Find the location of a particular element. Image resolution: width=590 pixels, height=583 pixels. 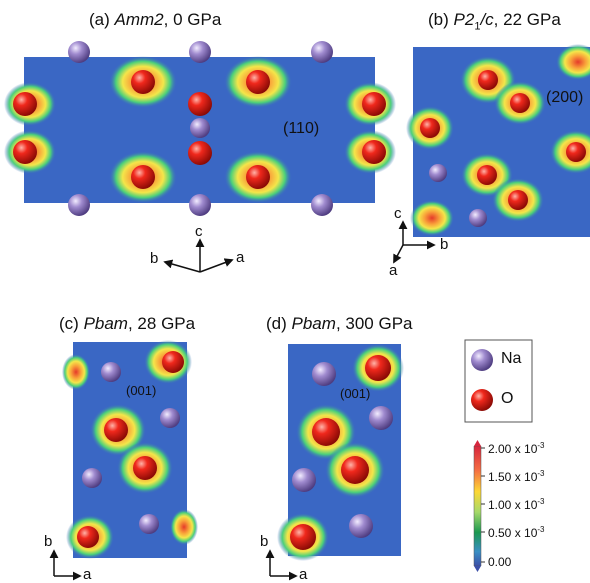

panel-d-pressure: , 300 GPa is located at coordinates (374, 323).